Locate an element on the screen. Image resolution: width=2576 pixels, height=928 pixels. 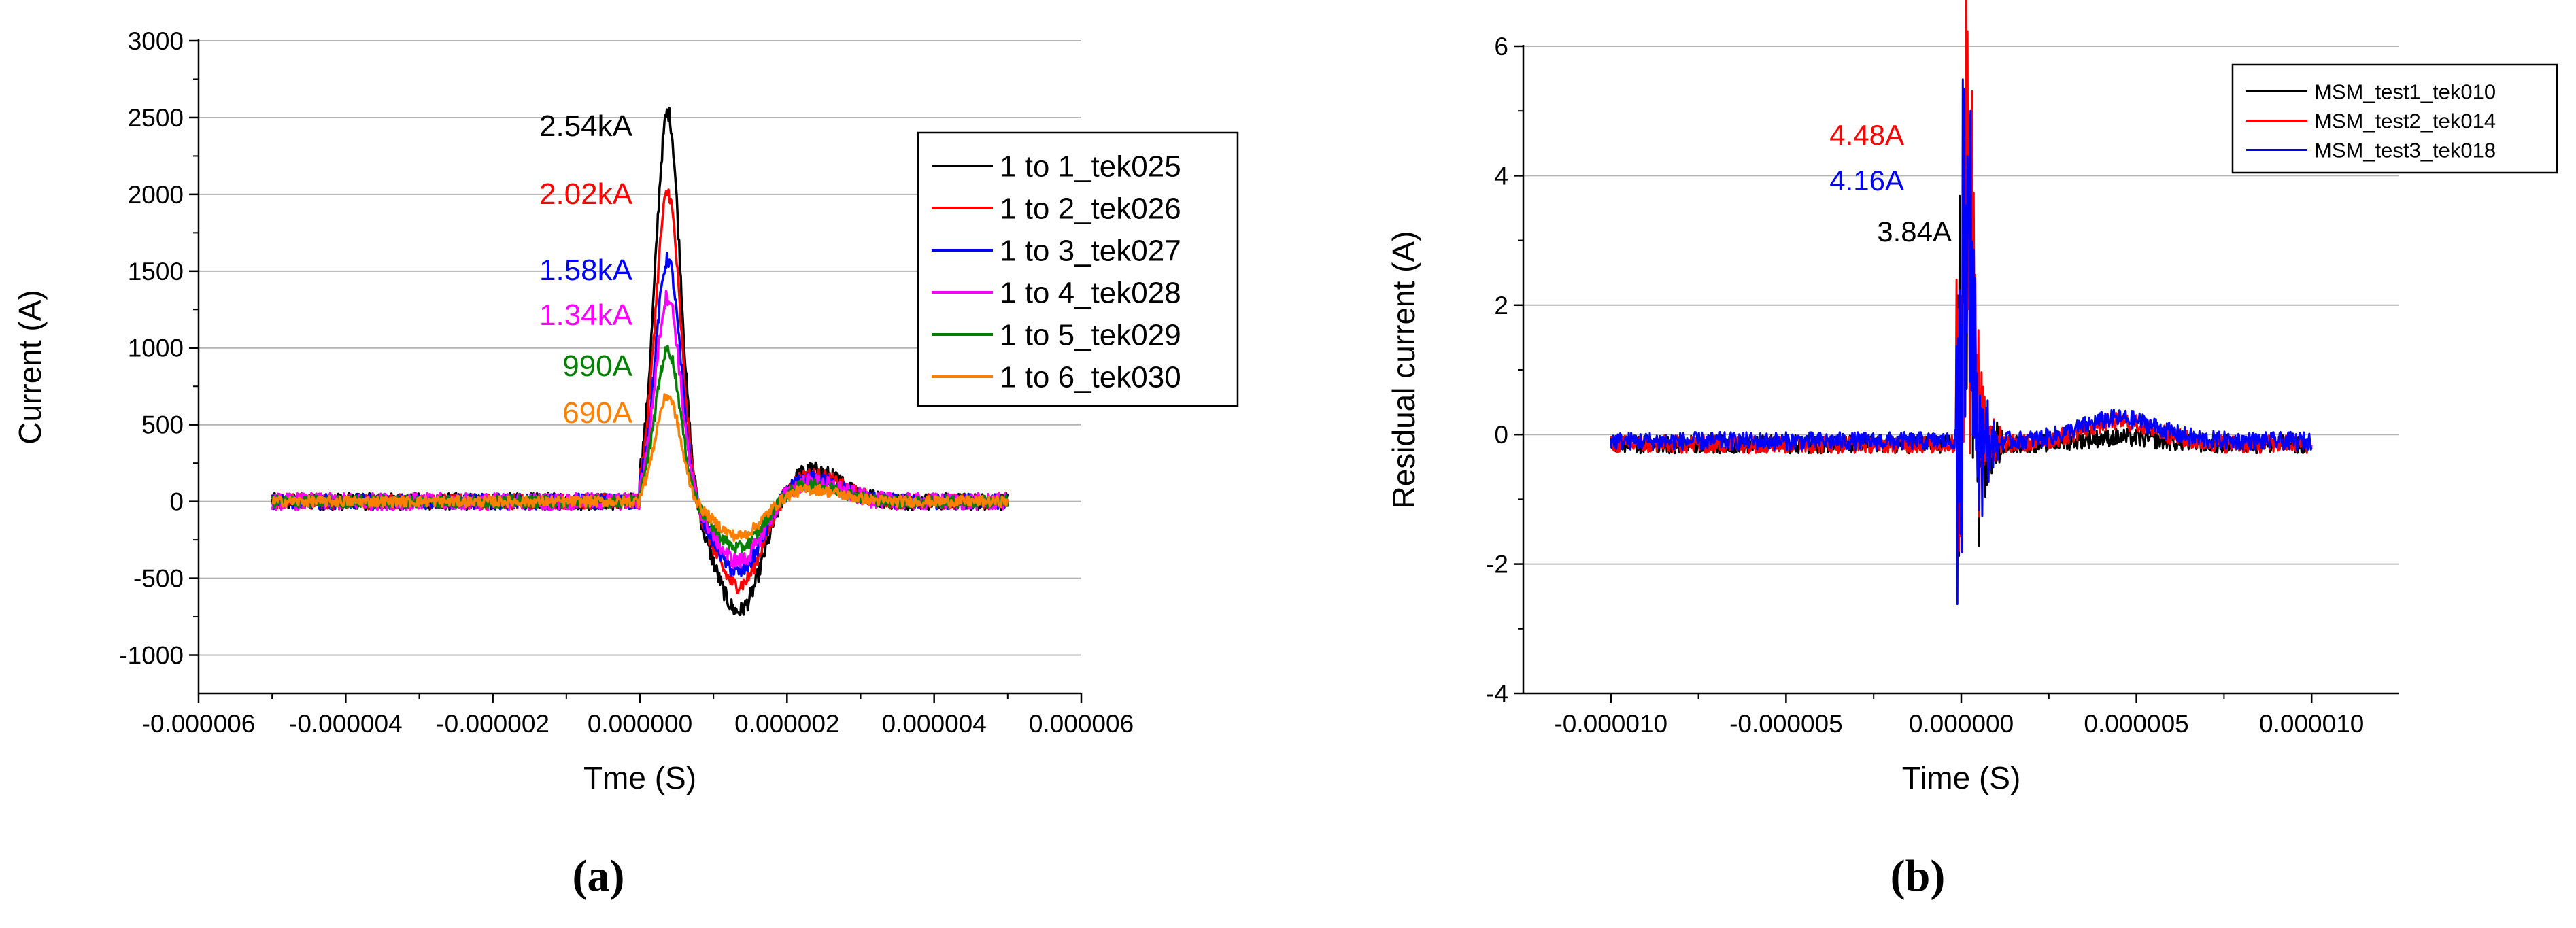
legend-entry: 1 to 6_tek030 is located at coordinates (1090, 377).